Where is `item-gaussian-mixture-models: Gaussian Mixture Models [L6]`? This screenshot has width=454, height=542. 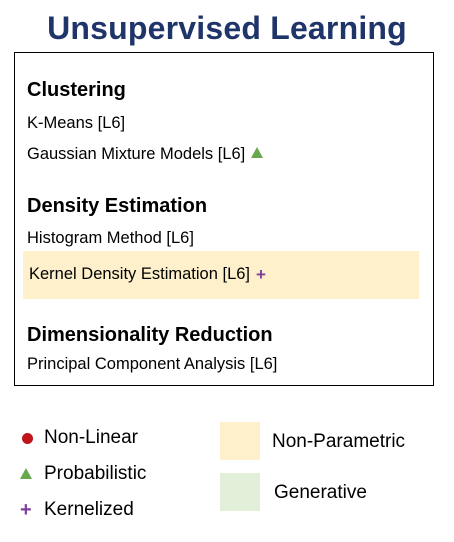
item-gaussian-mixture-models: Gaussian Mixture Models [L6] is located at coordinates (145, 154).